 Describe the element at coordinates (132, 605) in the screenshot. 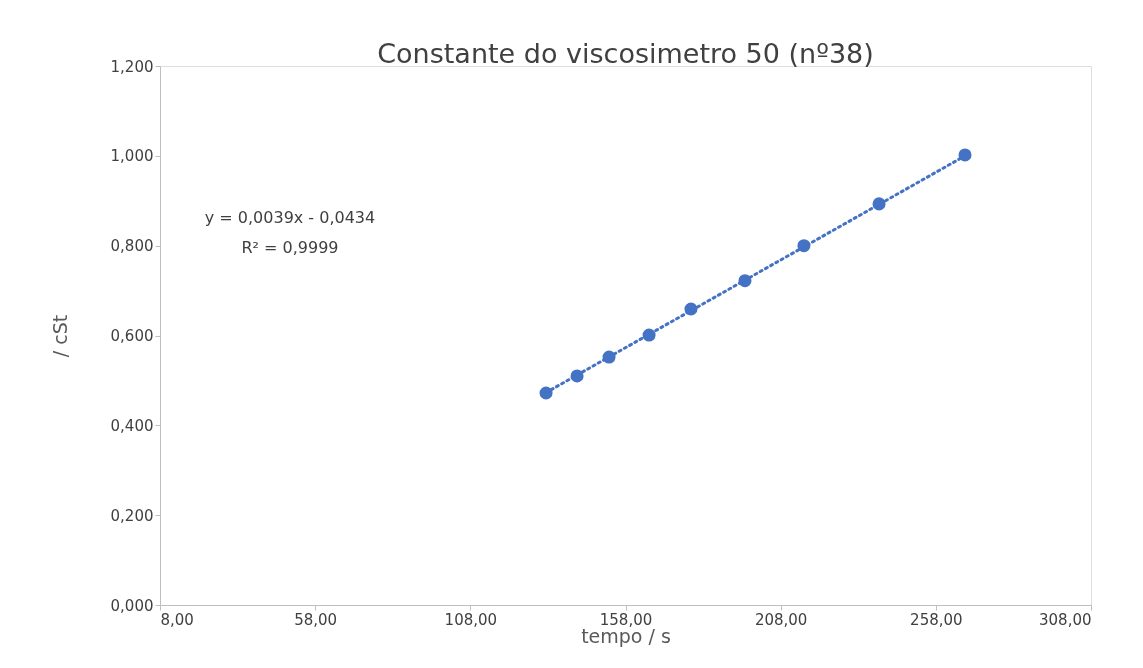

I see `y-tick-label: 0,000` at that location.